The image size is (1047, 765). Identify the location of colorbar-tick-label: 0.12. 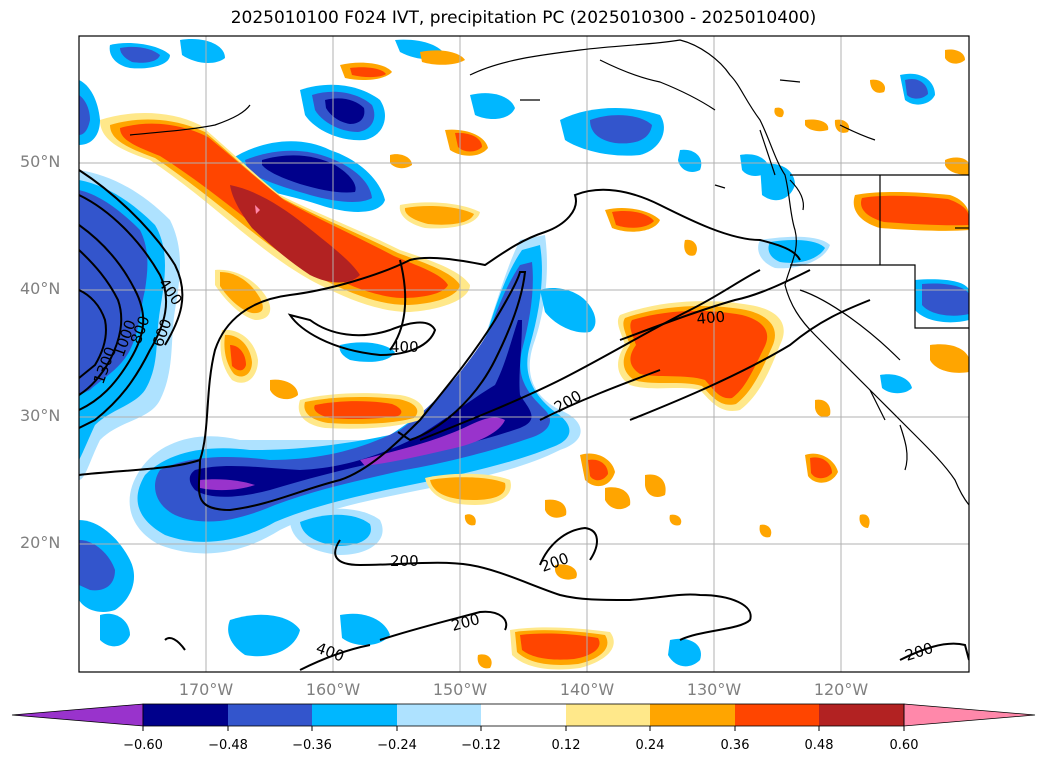
(566, 745).